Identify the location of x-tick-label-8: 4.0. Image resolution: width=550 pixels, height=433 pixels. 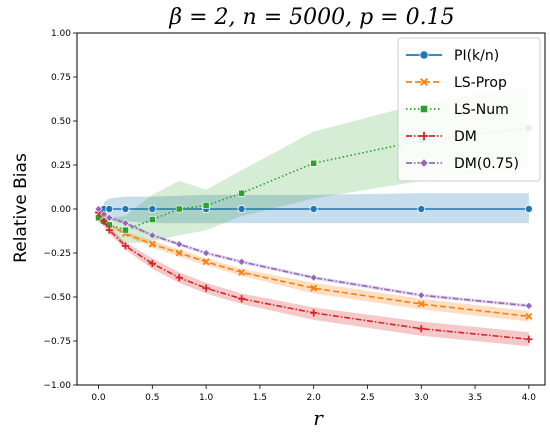
(529, 398).